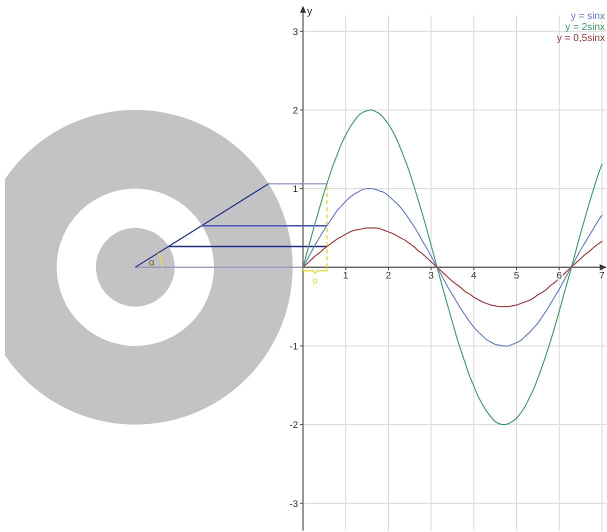 This screenshot has width=607, height=532. What do you see at coordinates (294, 504) in the screenshot?
I see `y-tick-label: -3` at bounding box center [294, 504].